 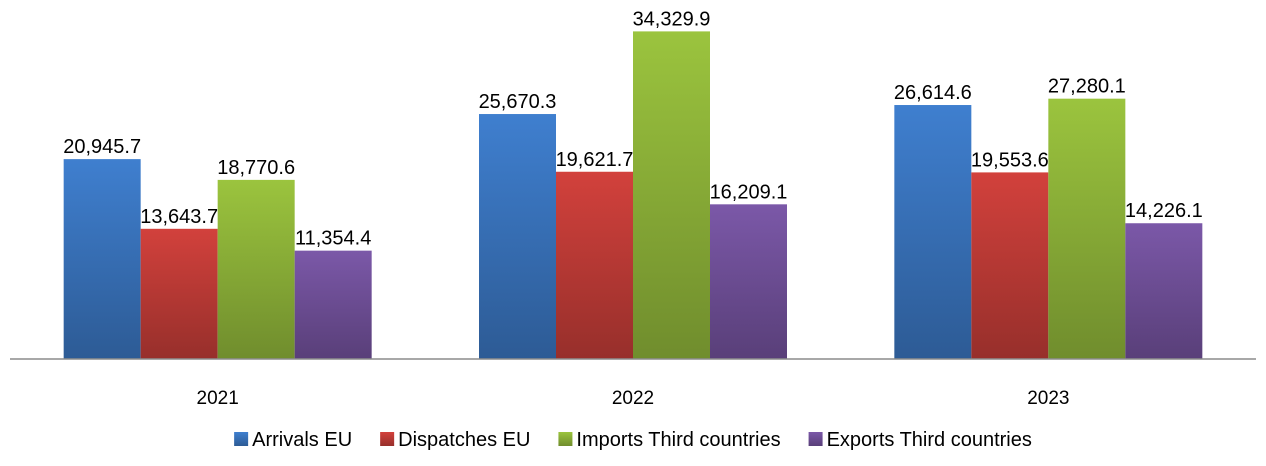 What do you see at coordinates (1087, 229) in the screenshot?
I see `bar-imports-third-countries-2023` at bounding box center [1087, 229].